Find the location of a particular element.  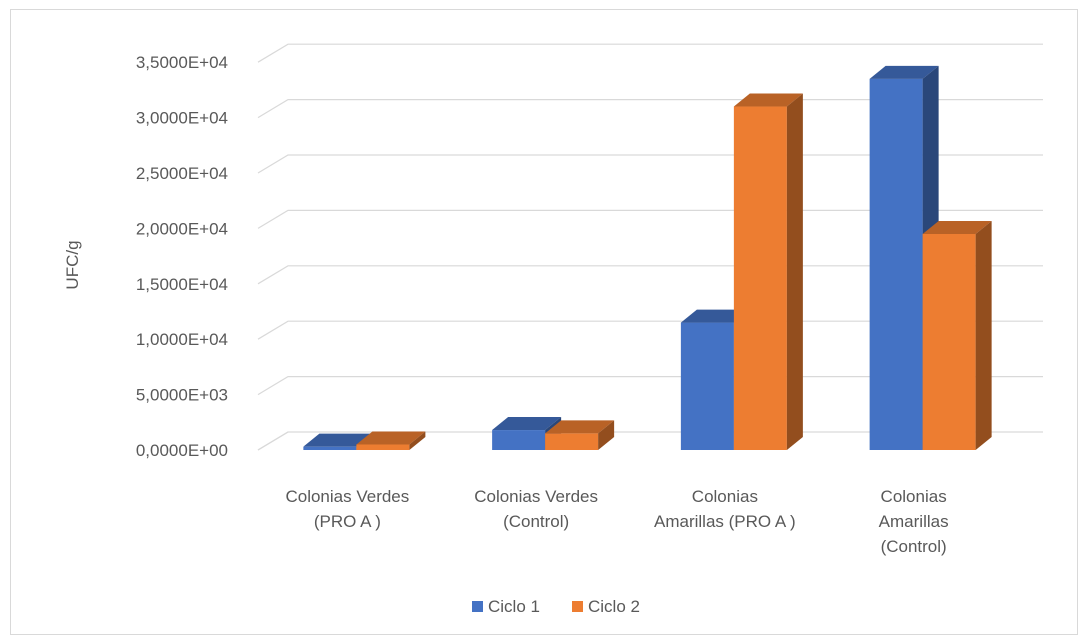

y-tick-label: 1,5000E+04 is located at coordinates (182, 284).